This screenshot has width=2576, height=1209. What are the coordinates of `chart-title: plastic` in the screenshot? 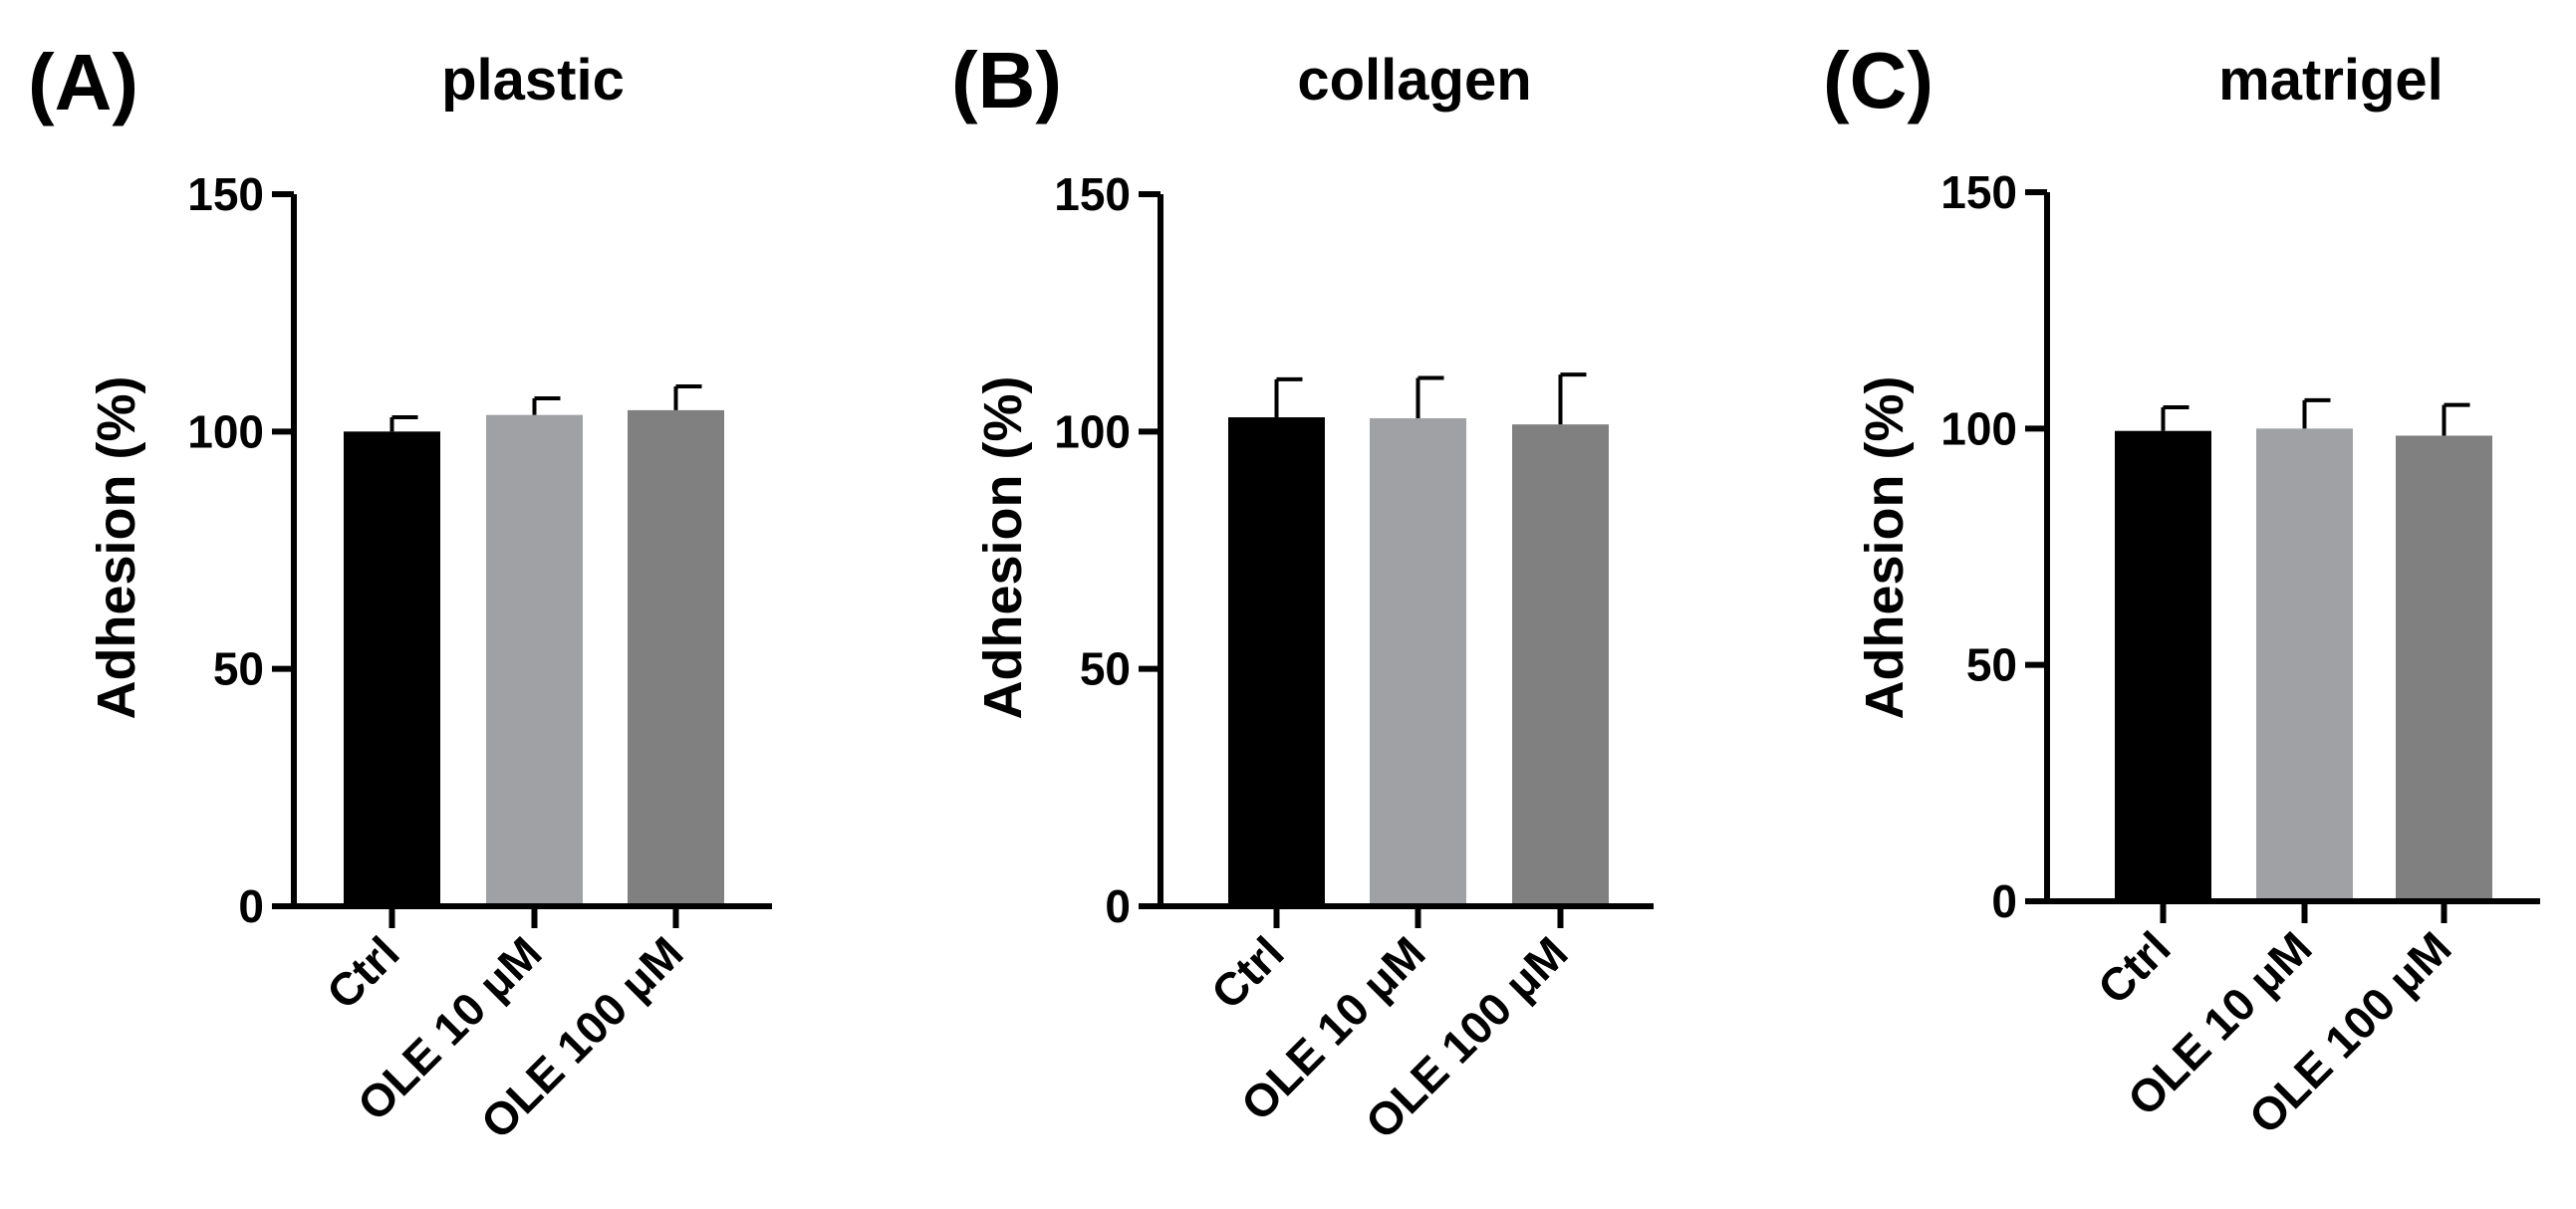 It's located at (533, 80).